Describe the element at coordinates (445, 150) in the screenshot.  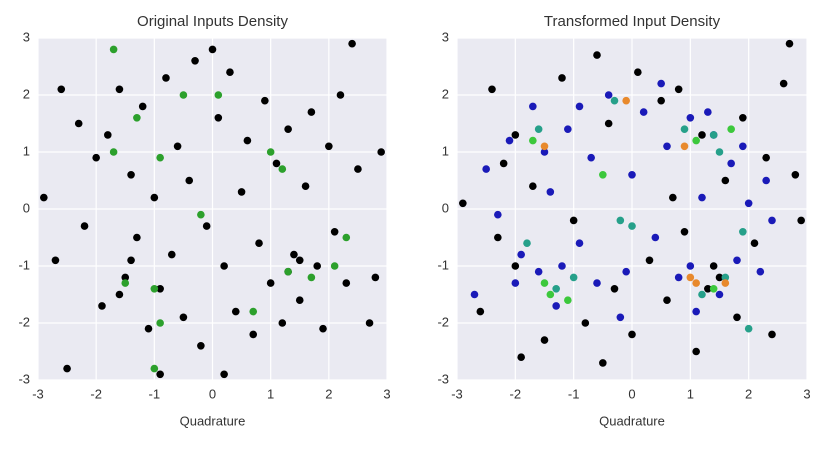
I see `y-tick-label: 1` at that location.